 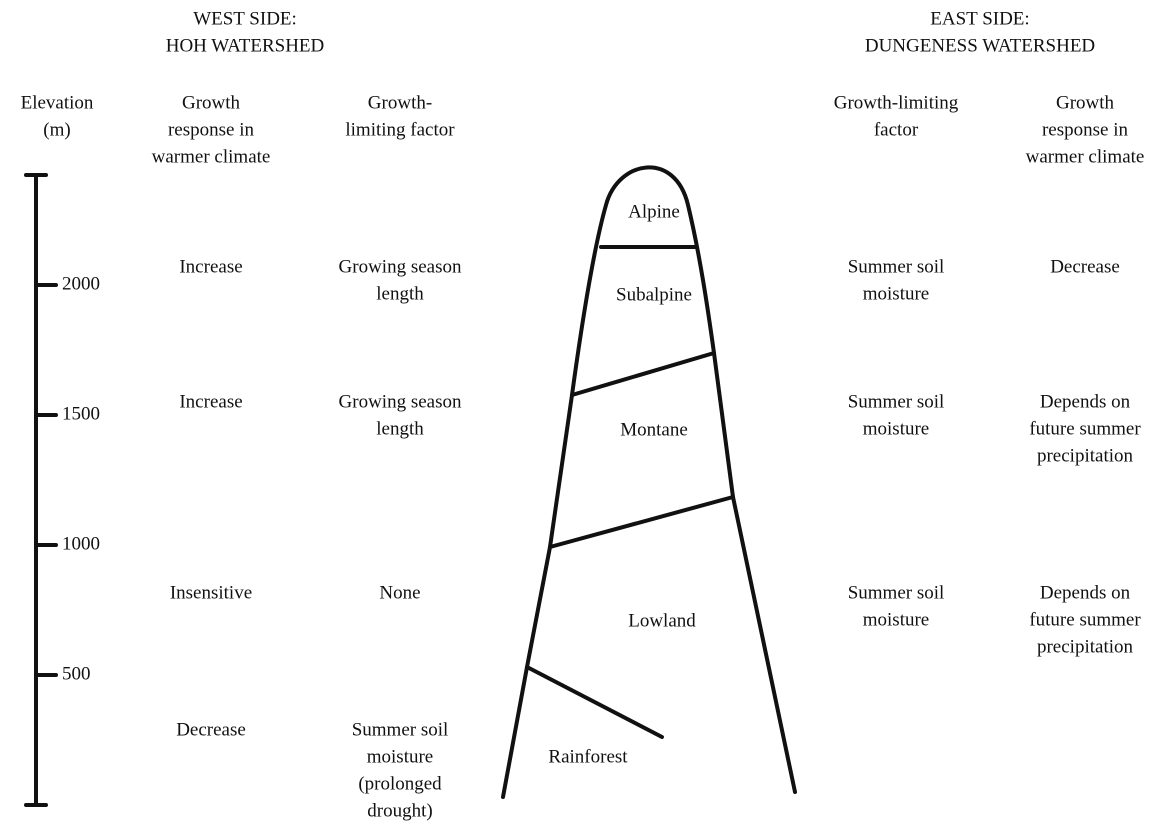 What do you see at coordinates (81, 543) in the screenshot?
I see `elevation-label: 1000` at bounding box center [81, 543].